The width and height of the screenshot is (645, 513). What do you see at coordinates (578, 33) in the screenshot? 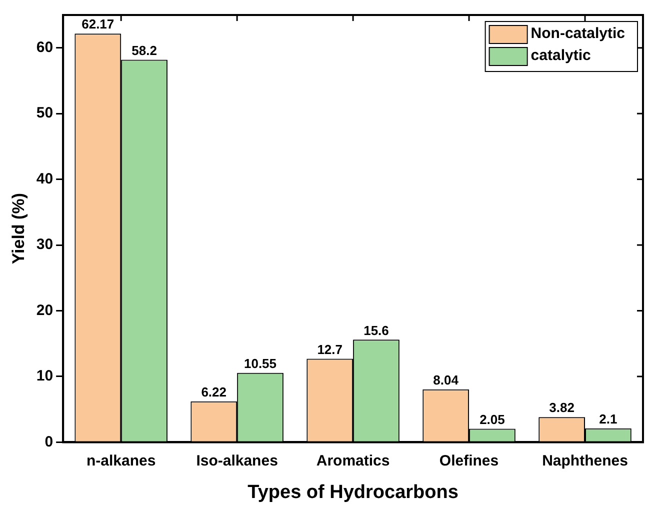
I see `legend-label: Non-catalytic` at bounding box center [578, 33].